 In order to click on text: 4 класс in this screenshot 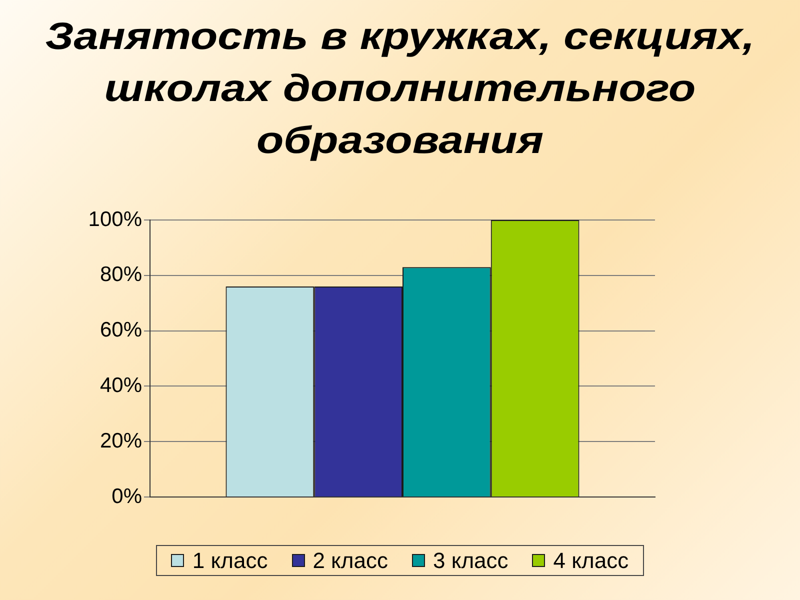, I will do `click(591, 560)`.